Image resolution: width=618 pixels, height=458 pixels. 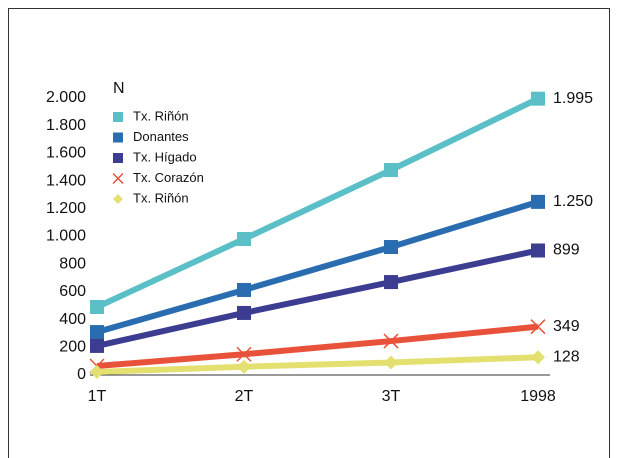 I want to click on value-label: 128, so click(x=566, y=356).